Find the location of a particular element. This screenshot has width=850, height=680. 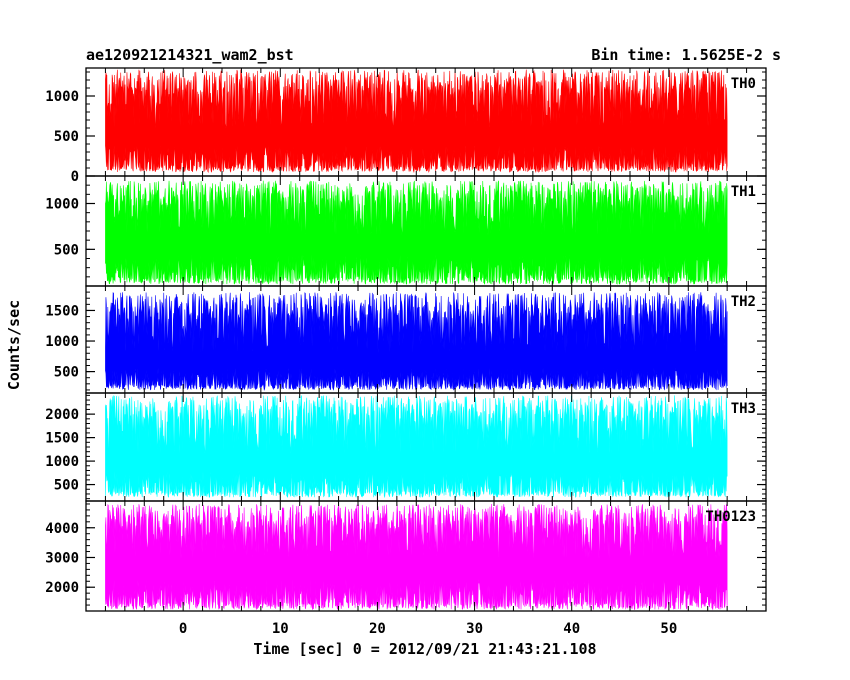

x-tick-label: 30 is located at coordinates (474, 629).